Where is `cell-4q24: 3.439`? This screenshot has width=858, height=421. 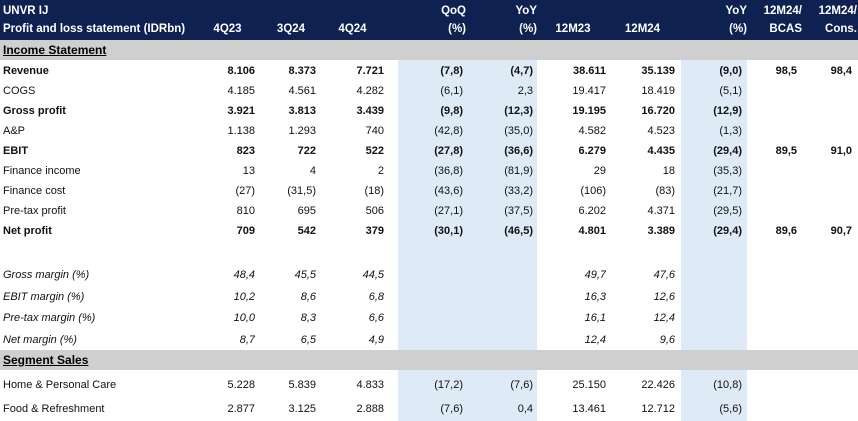
cell-4q24: 3.439 is located at coordinates (370, 111).